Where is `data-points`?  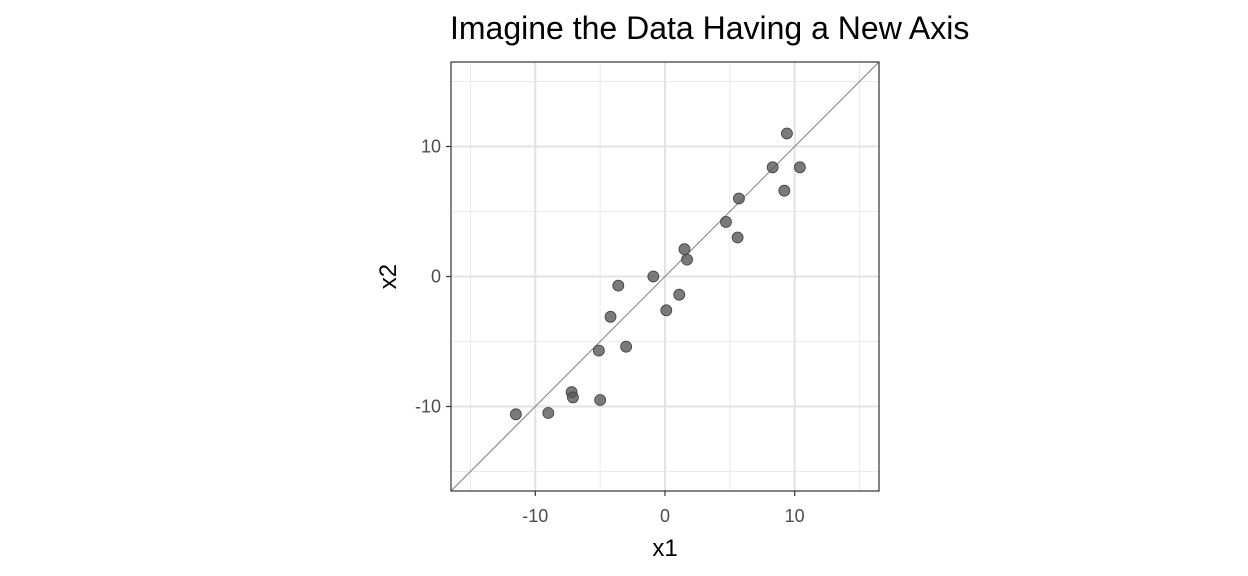
data-points is located at coordinates (657, 274).